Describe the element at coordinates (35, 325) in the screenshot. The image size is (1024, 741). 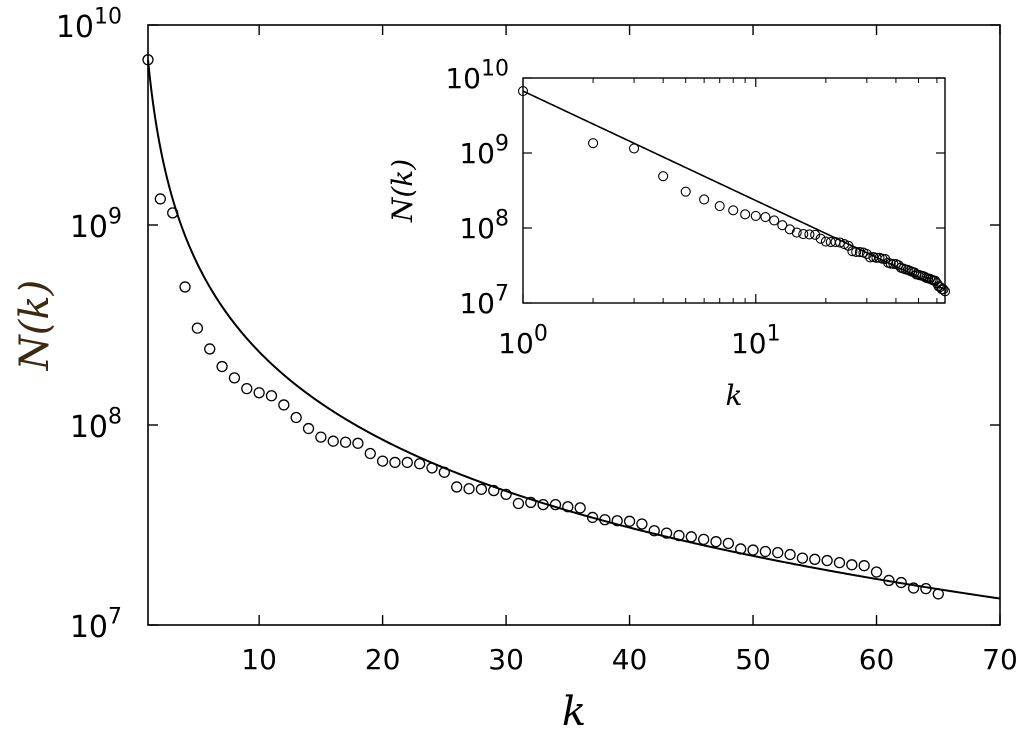
I see `main-y-axis-title: N(k)` at that location.